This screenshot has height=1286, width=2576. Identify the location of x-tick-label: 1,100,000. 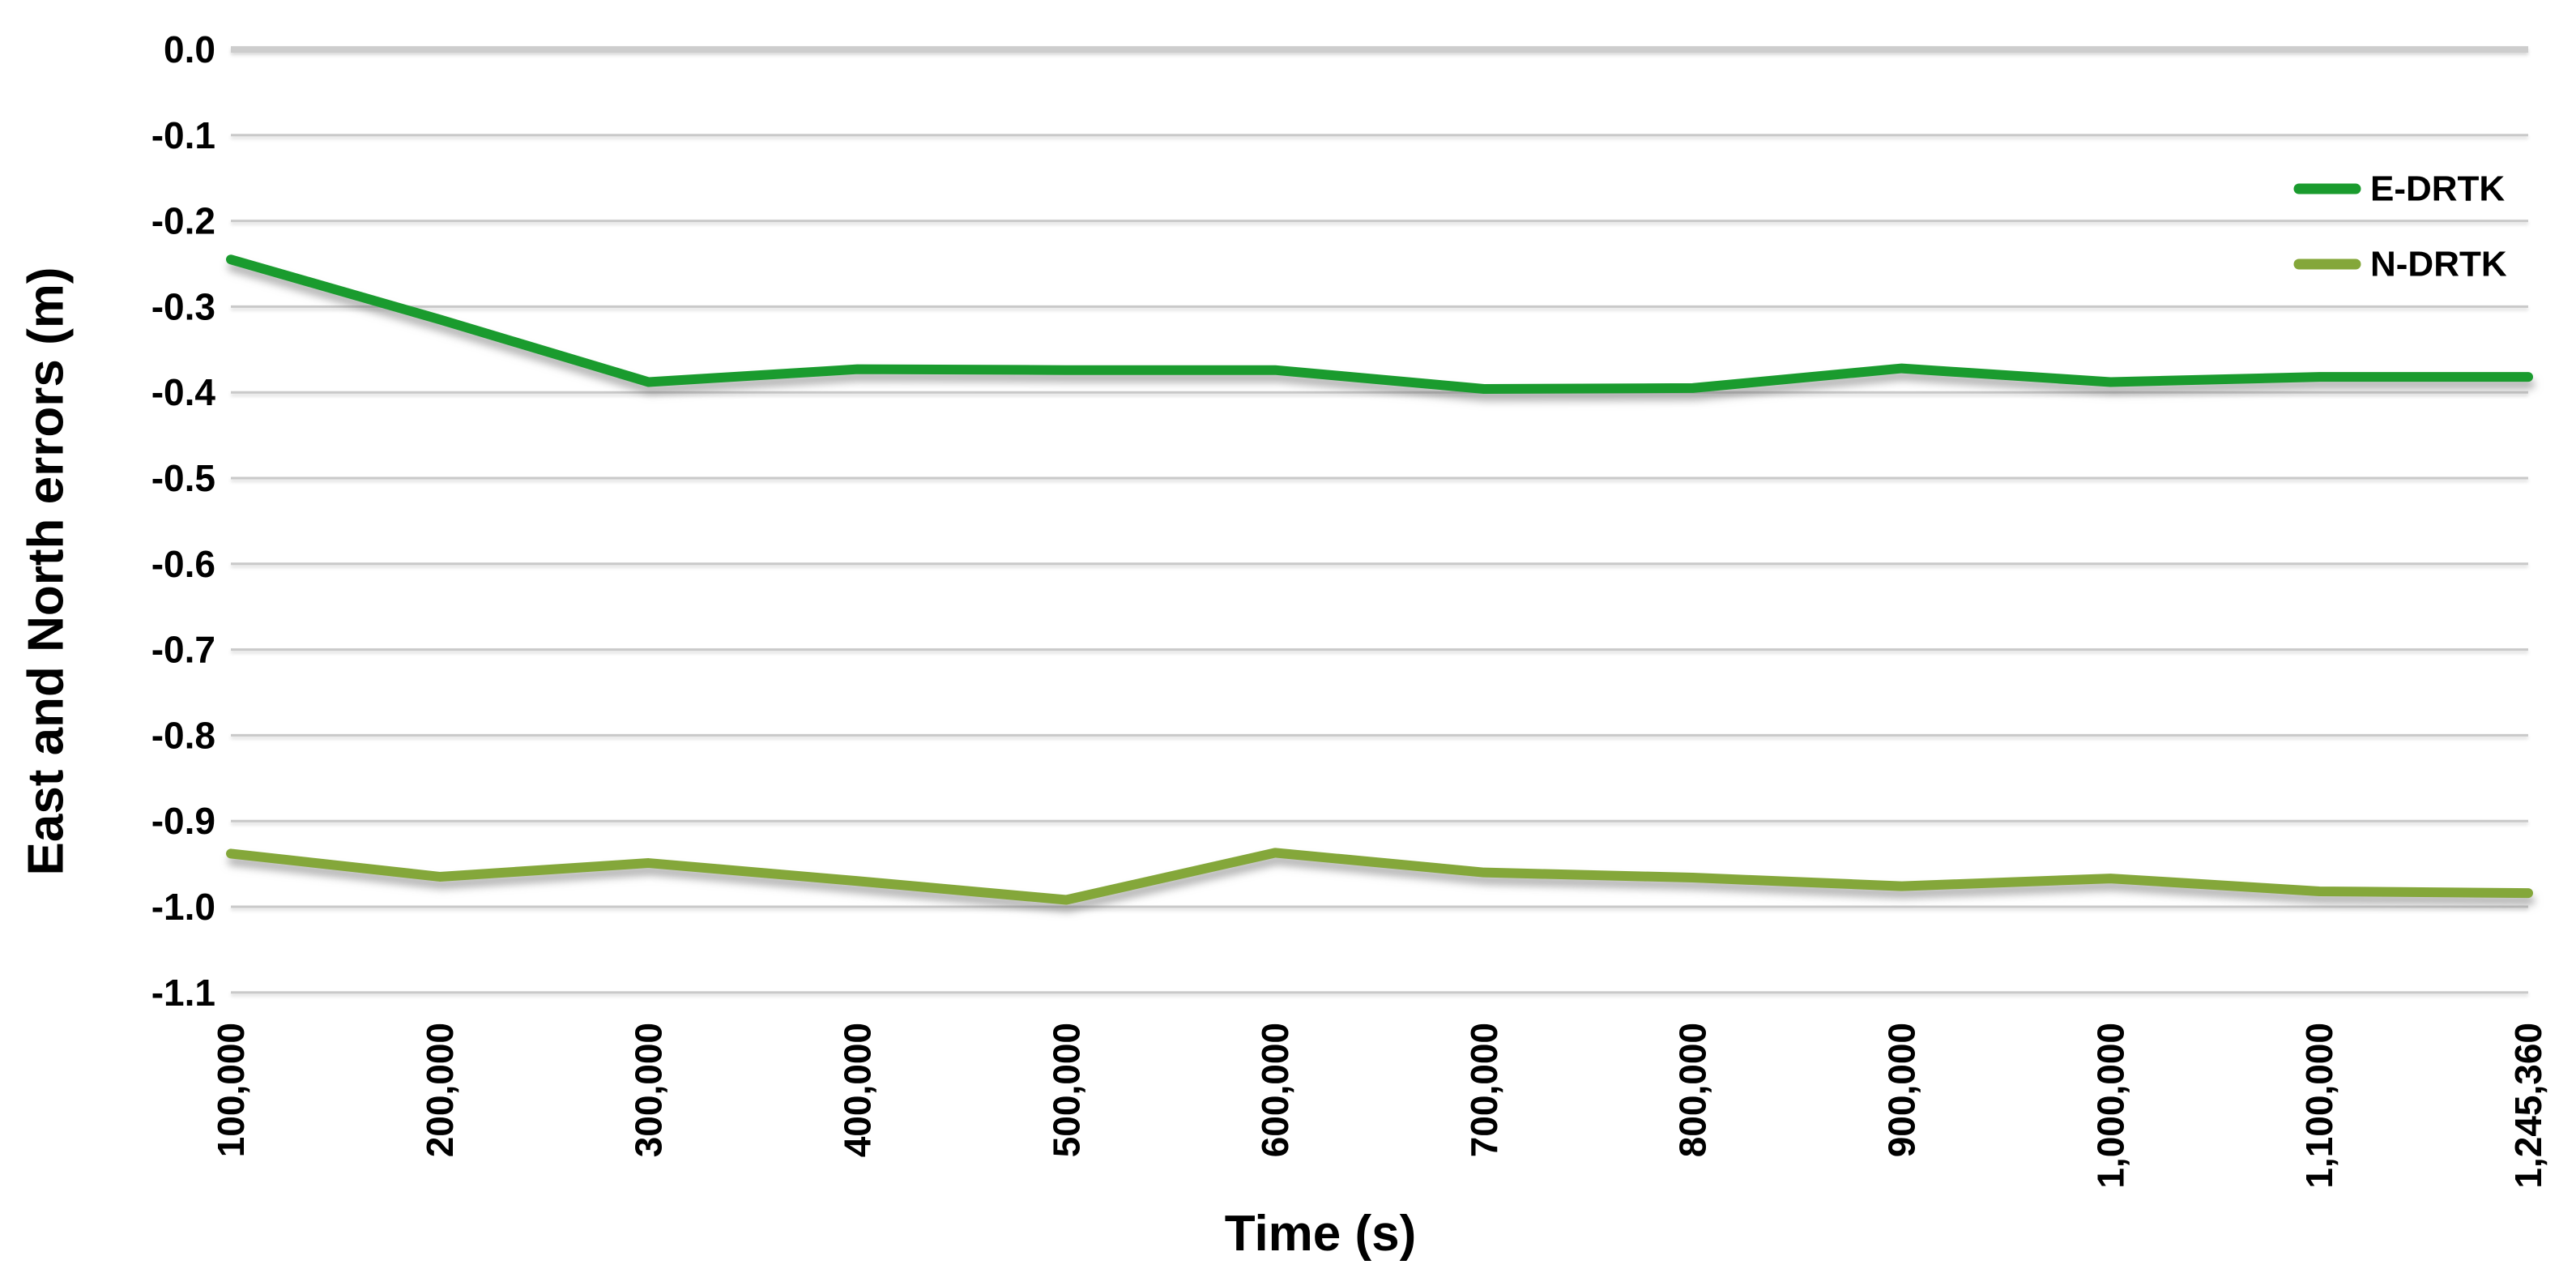
(2319, 1106).